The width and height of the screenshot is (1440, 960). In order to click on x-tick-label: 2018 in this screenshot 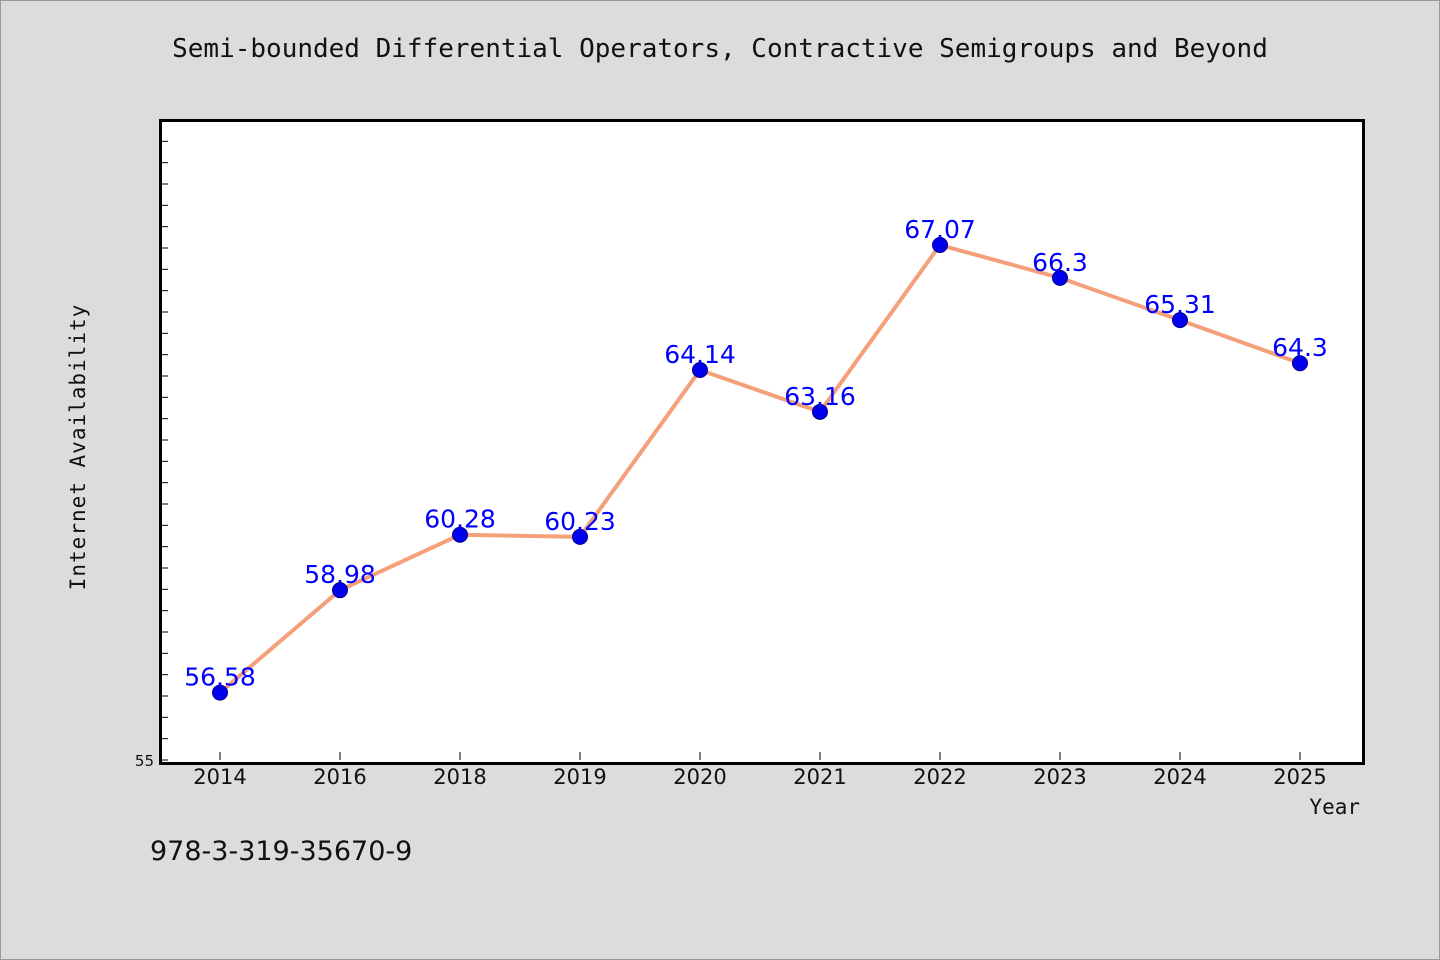, I will do `click(459, 777)`.